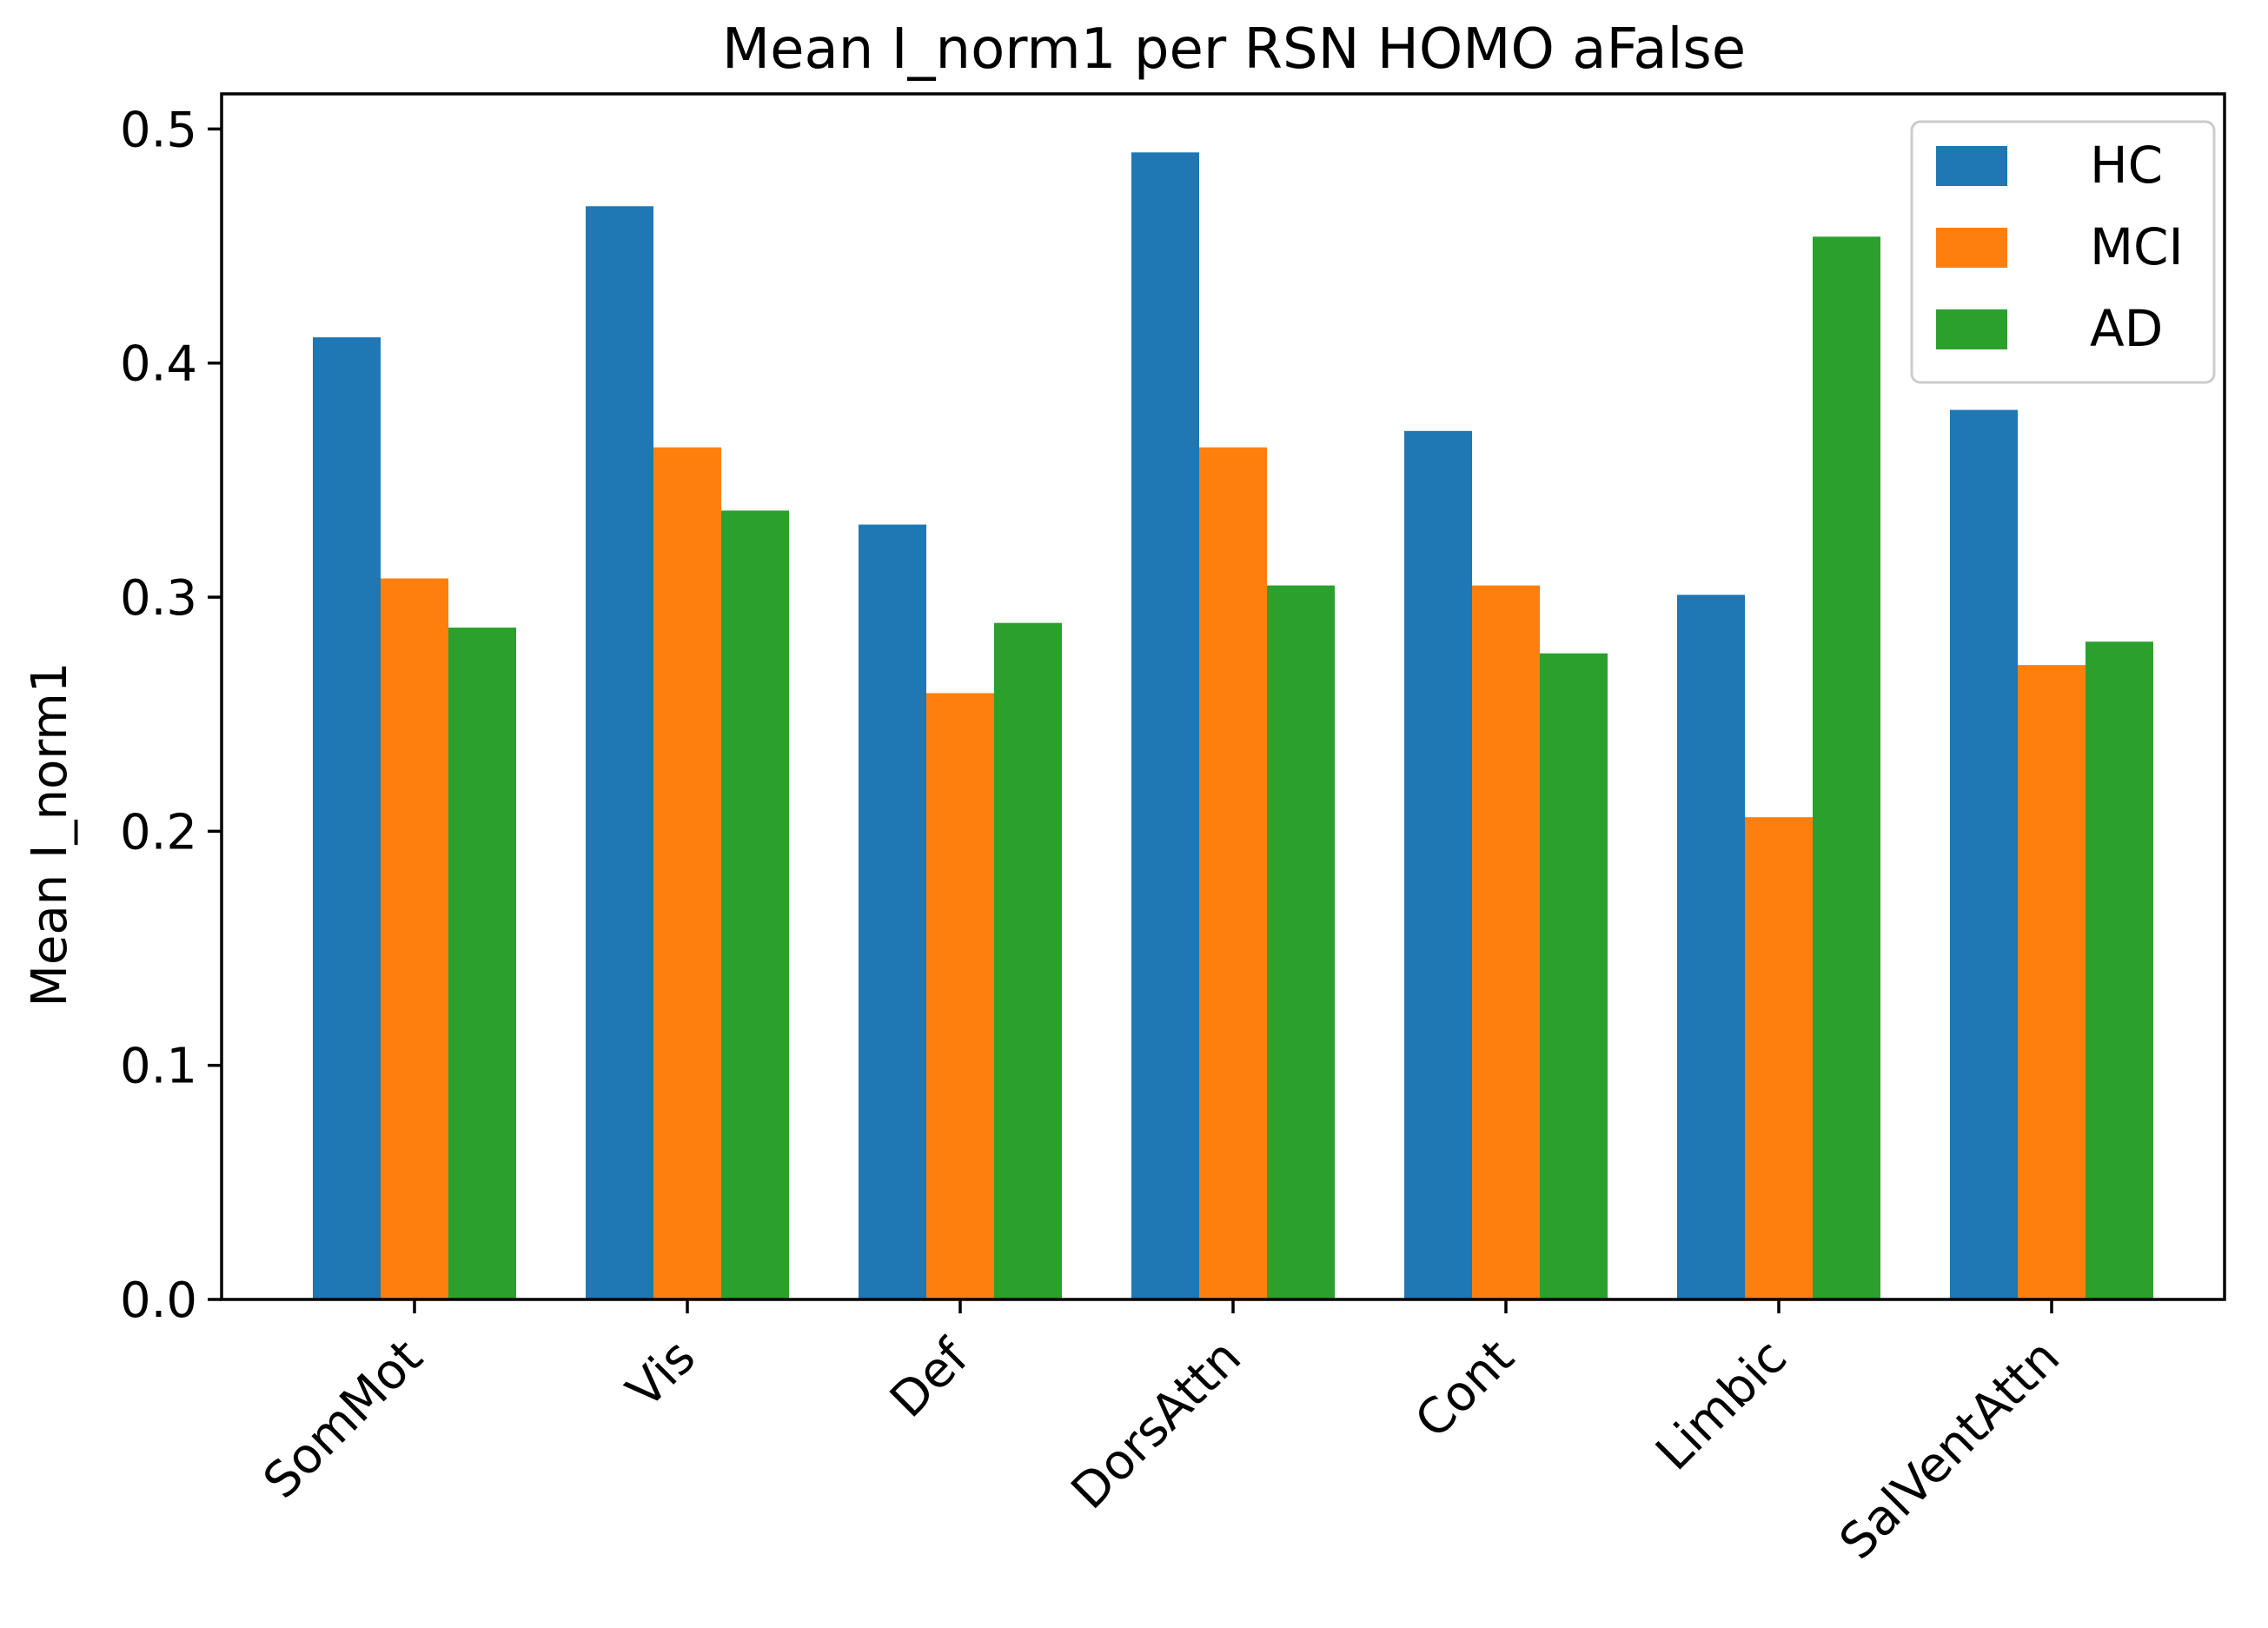 The width and height of the screenshot is (2268, 1628). Describe the element at coordinates (2126, 165) in the screenshot. I see `legend-label-hc: HC` at that location.